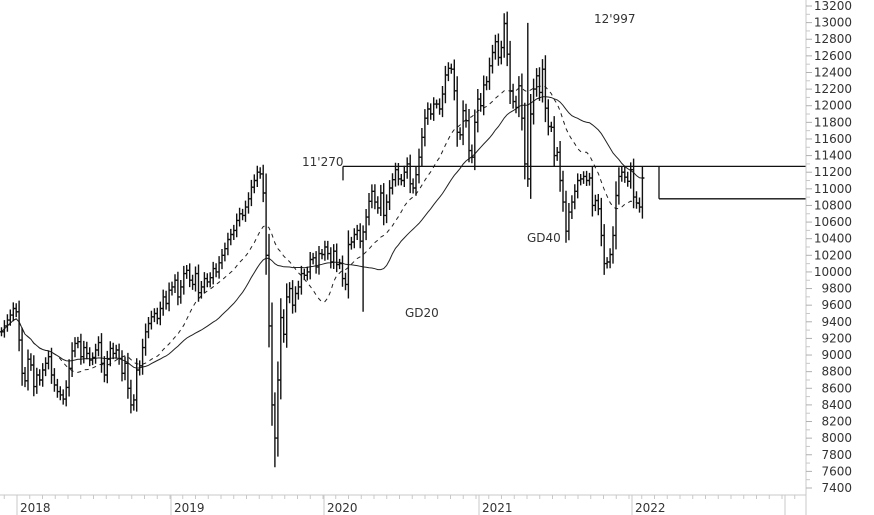  Describe the element at coordinates (836, 471) in the screenshot. I see `y-tick-label: 7600` at that location.